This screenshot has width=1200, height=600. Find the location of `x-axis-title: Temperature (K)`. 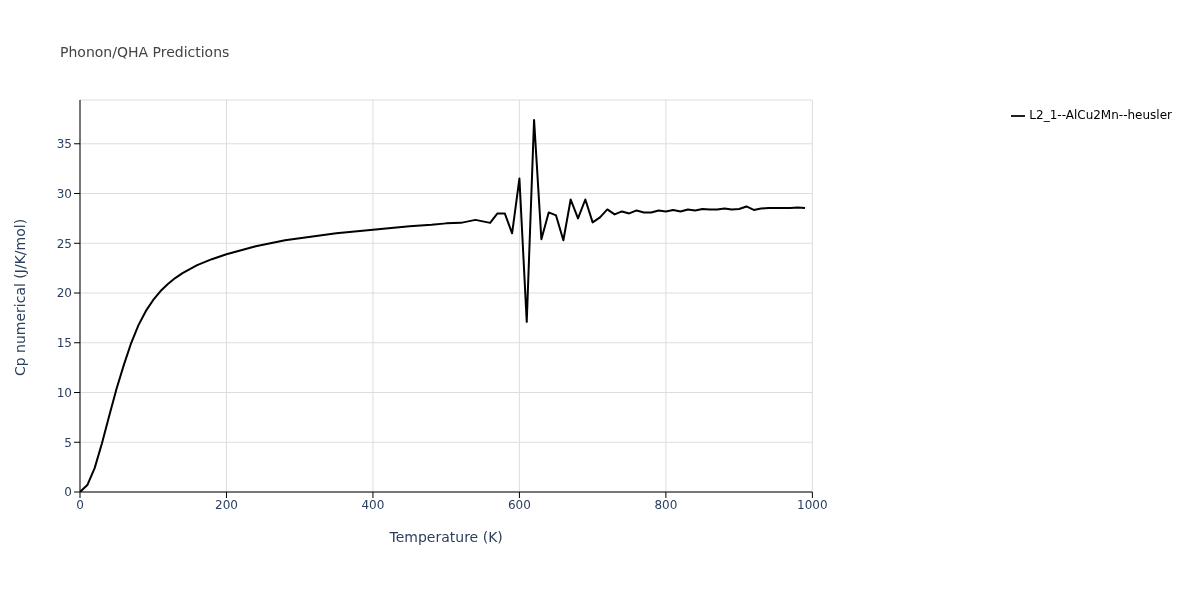

x-axis-title: Temperature (K) is located at coordinates (445, 537).